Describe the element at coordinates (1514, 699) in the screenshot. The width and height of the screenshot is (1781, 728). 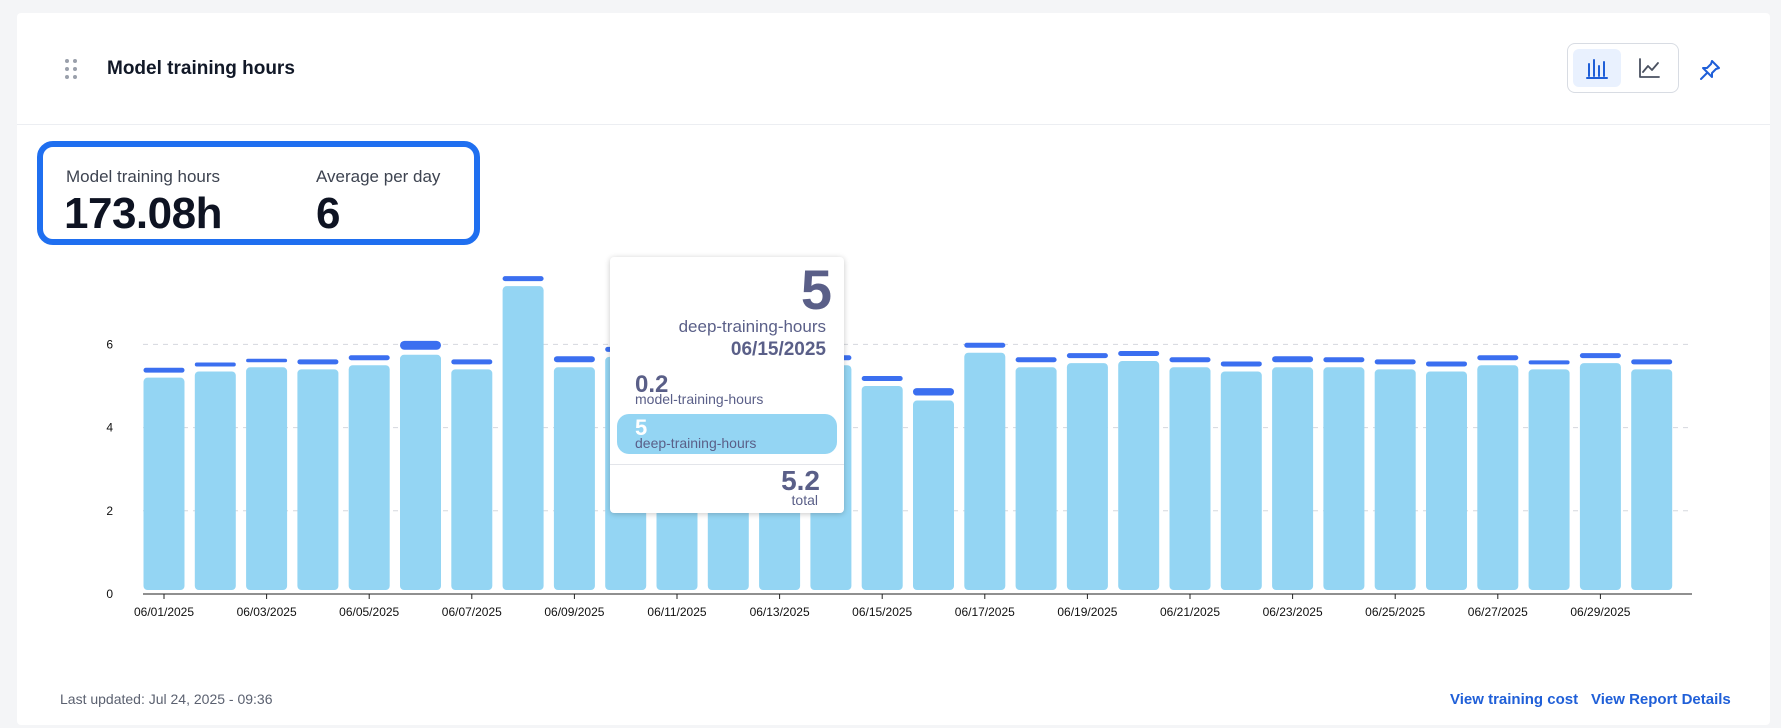
I see `view-training-cost-link: View training cost` at that location.